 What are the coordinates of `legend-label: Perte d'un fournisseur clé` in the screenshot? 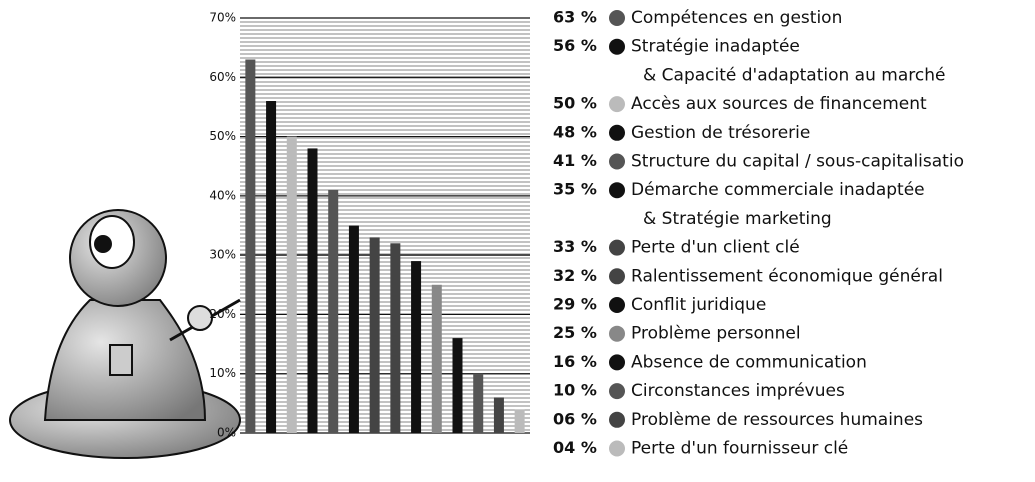 It's located at (739, 449).